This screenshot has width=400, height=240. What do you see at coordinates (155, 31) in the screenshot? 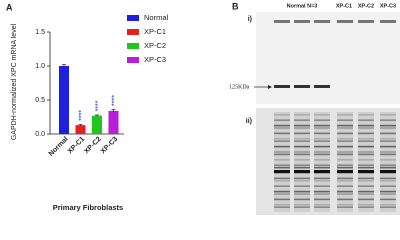
I see `legend-label: XP-C1` at bounding box center [155, 31].